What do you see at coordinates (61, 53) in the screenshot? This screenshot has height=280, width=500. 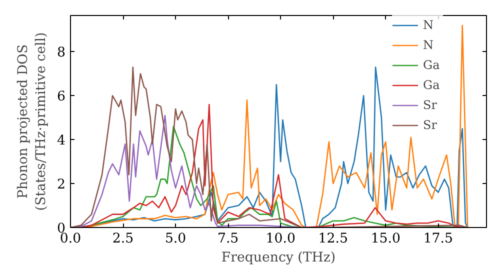 I see `y-tick-label: 8` at bounding box center [61, 53].